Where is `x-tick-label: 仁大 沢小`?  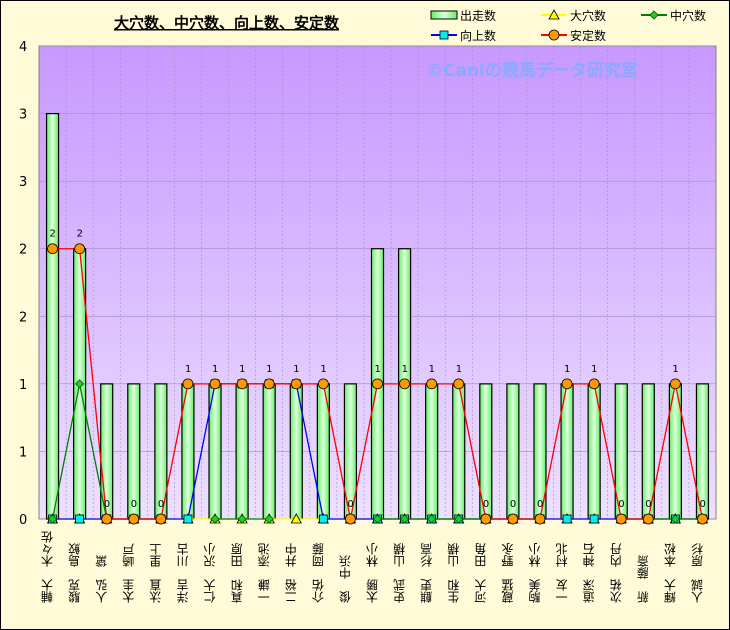 x-tick-label: 仁大 沢小 is located at coordinates (210, 573).